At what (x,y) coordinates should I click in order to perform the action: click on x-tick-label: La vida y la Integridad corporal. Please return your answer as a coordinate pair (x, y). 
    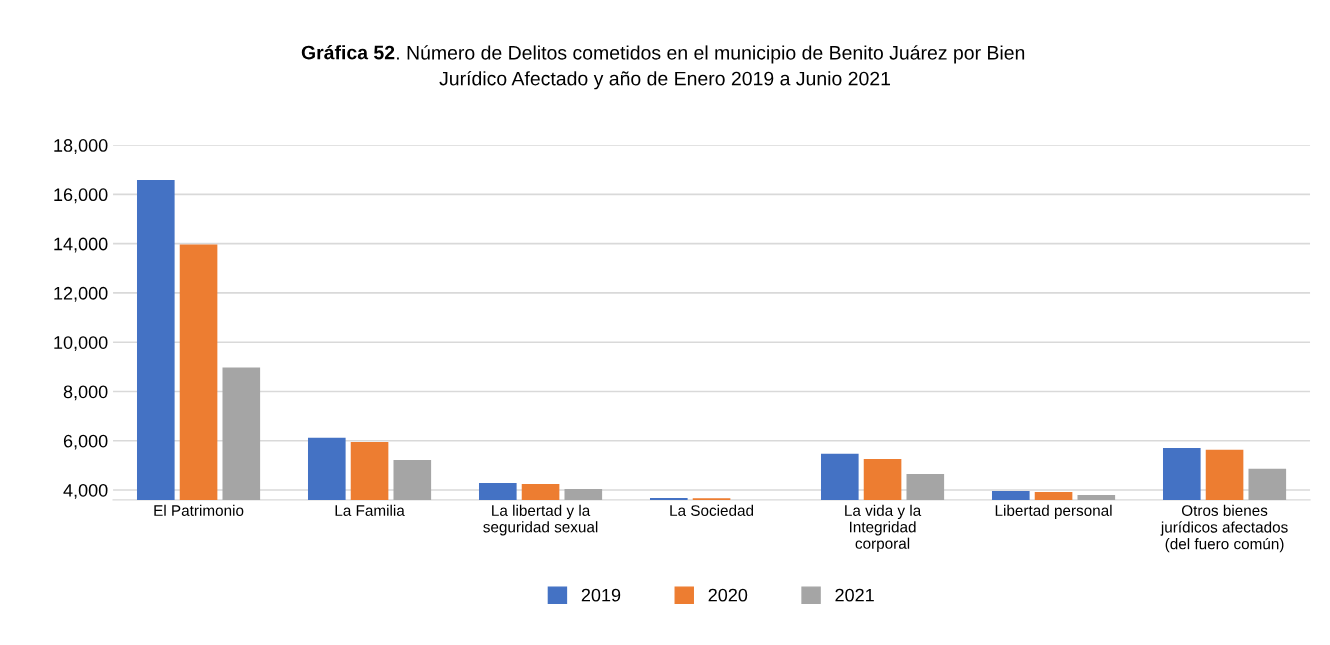
    Looking at the image, I should click on (883, 528).